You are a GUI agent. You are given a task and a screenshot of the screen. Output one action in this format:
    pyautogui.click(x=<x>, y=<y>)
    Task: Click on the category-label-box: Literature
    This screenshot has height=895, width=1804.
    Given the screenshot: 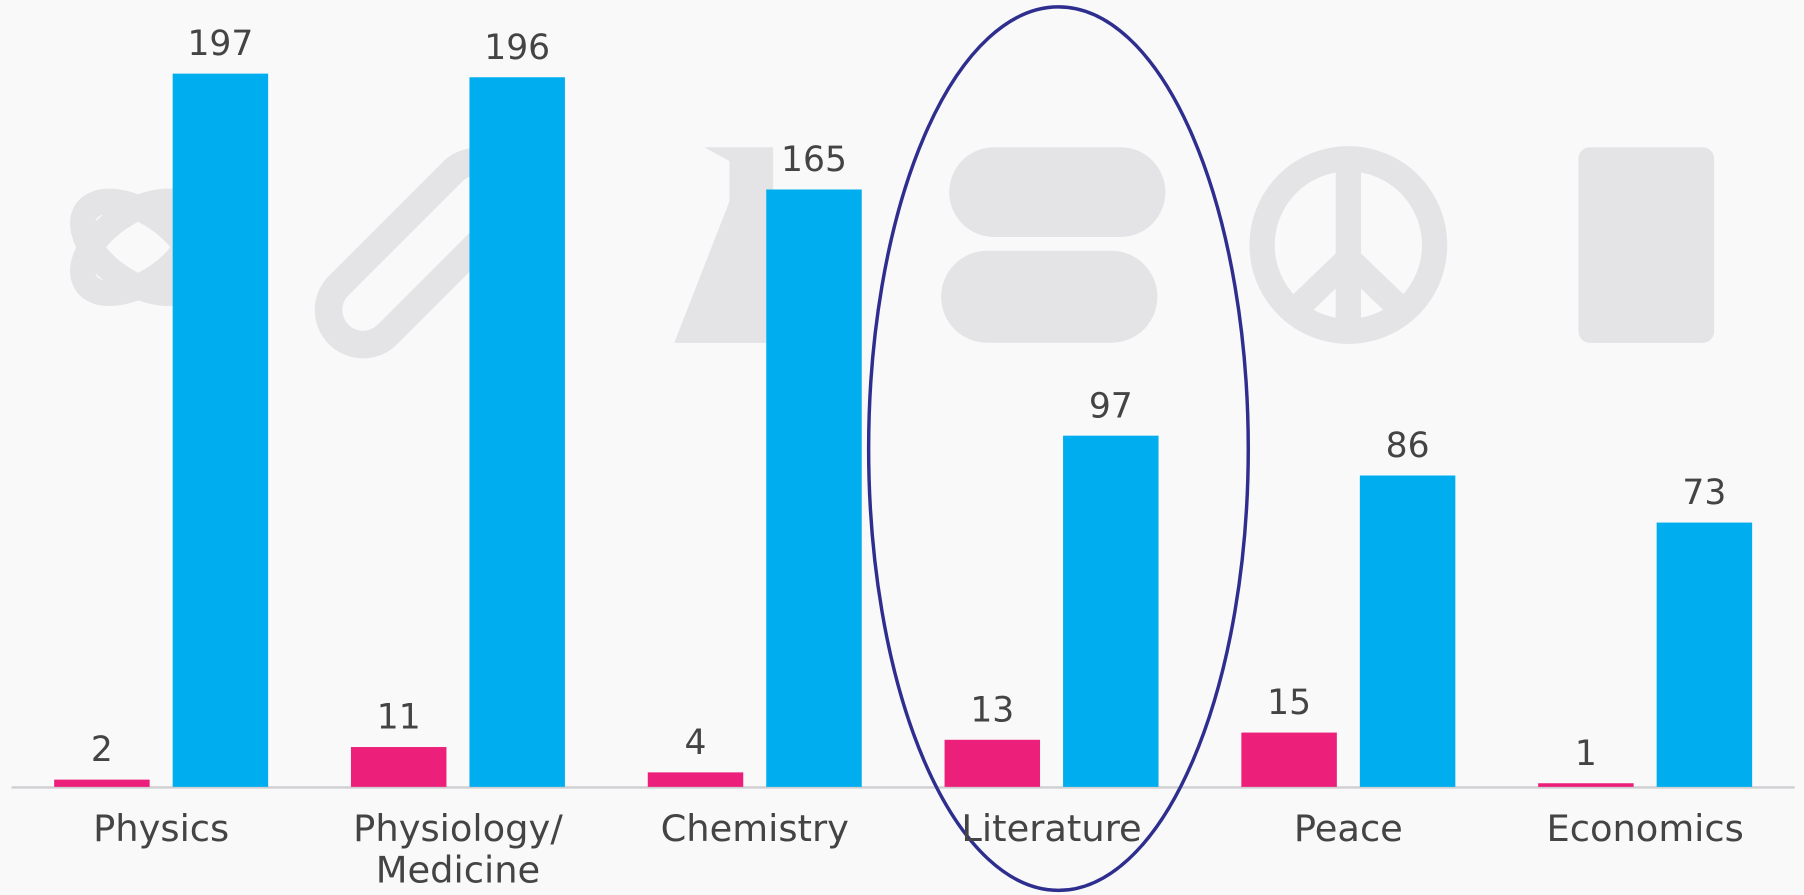 What is the action you would take?
    pyautogui.click(x=1051, y=829)
    